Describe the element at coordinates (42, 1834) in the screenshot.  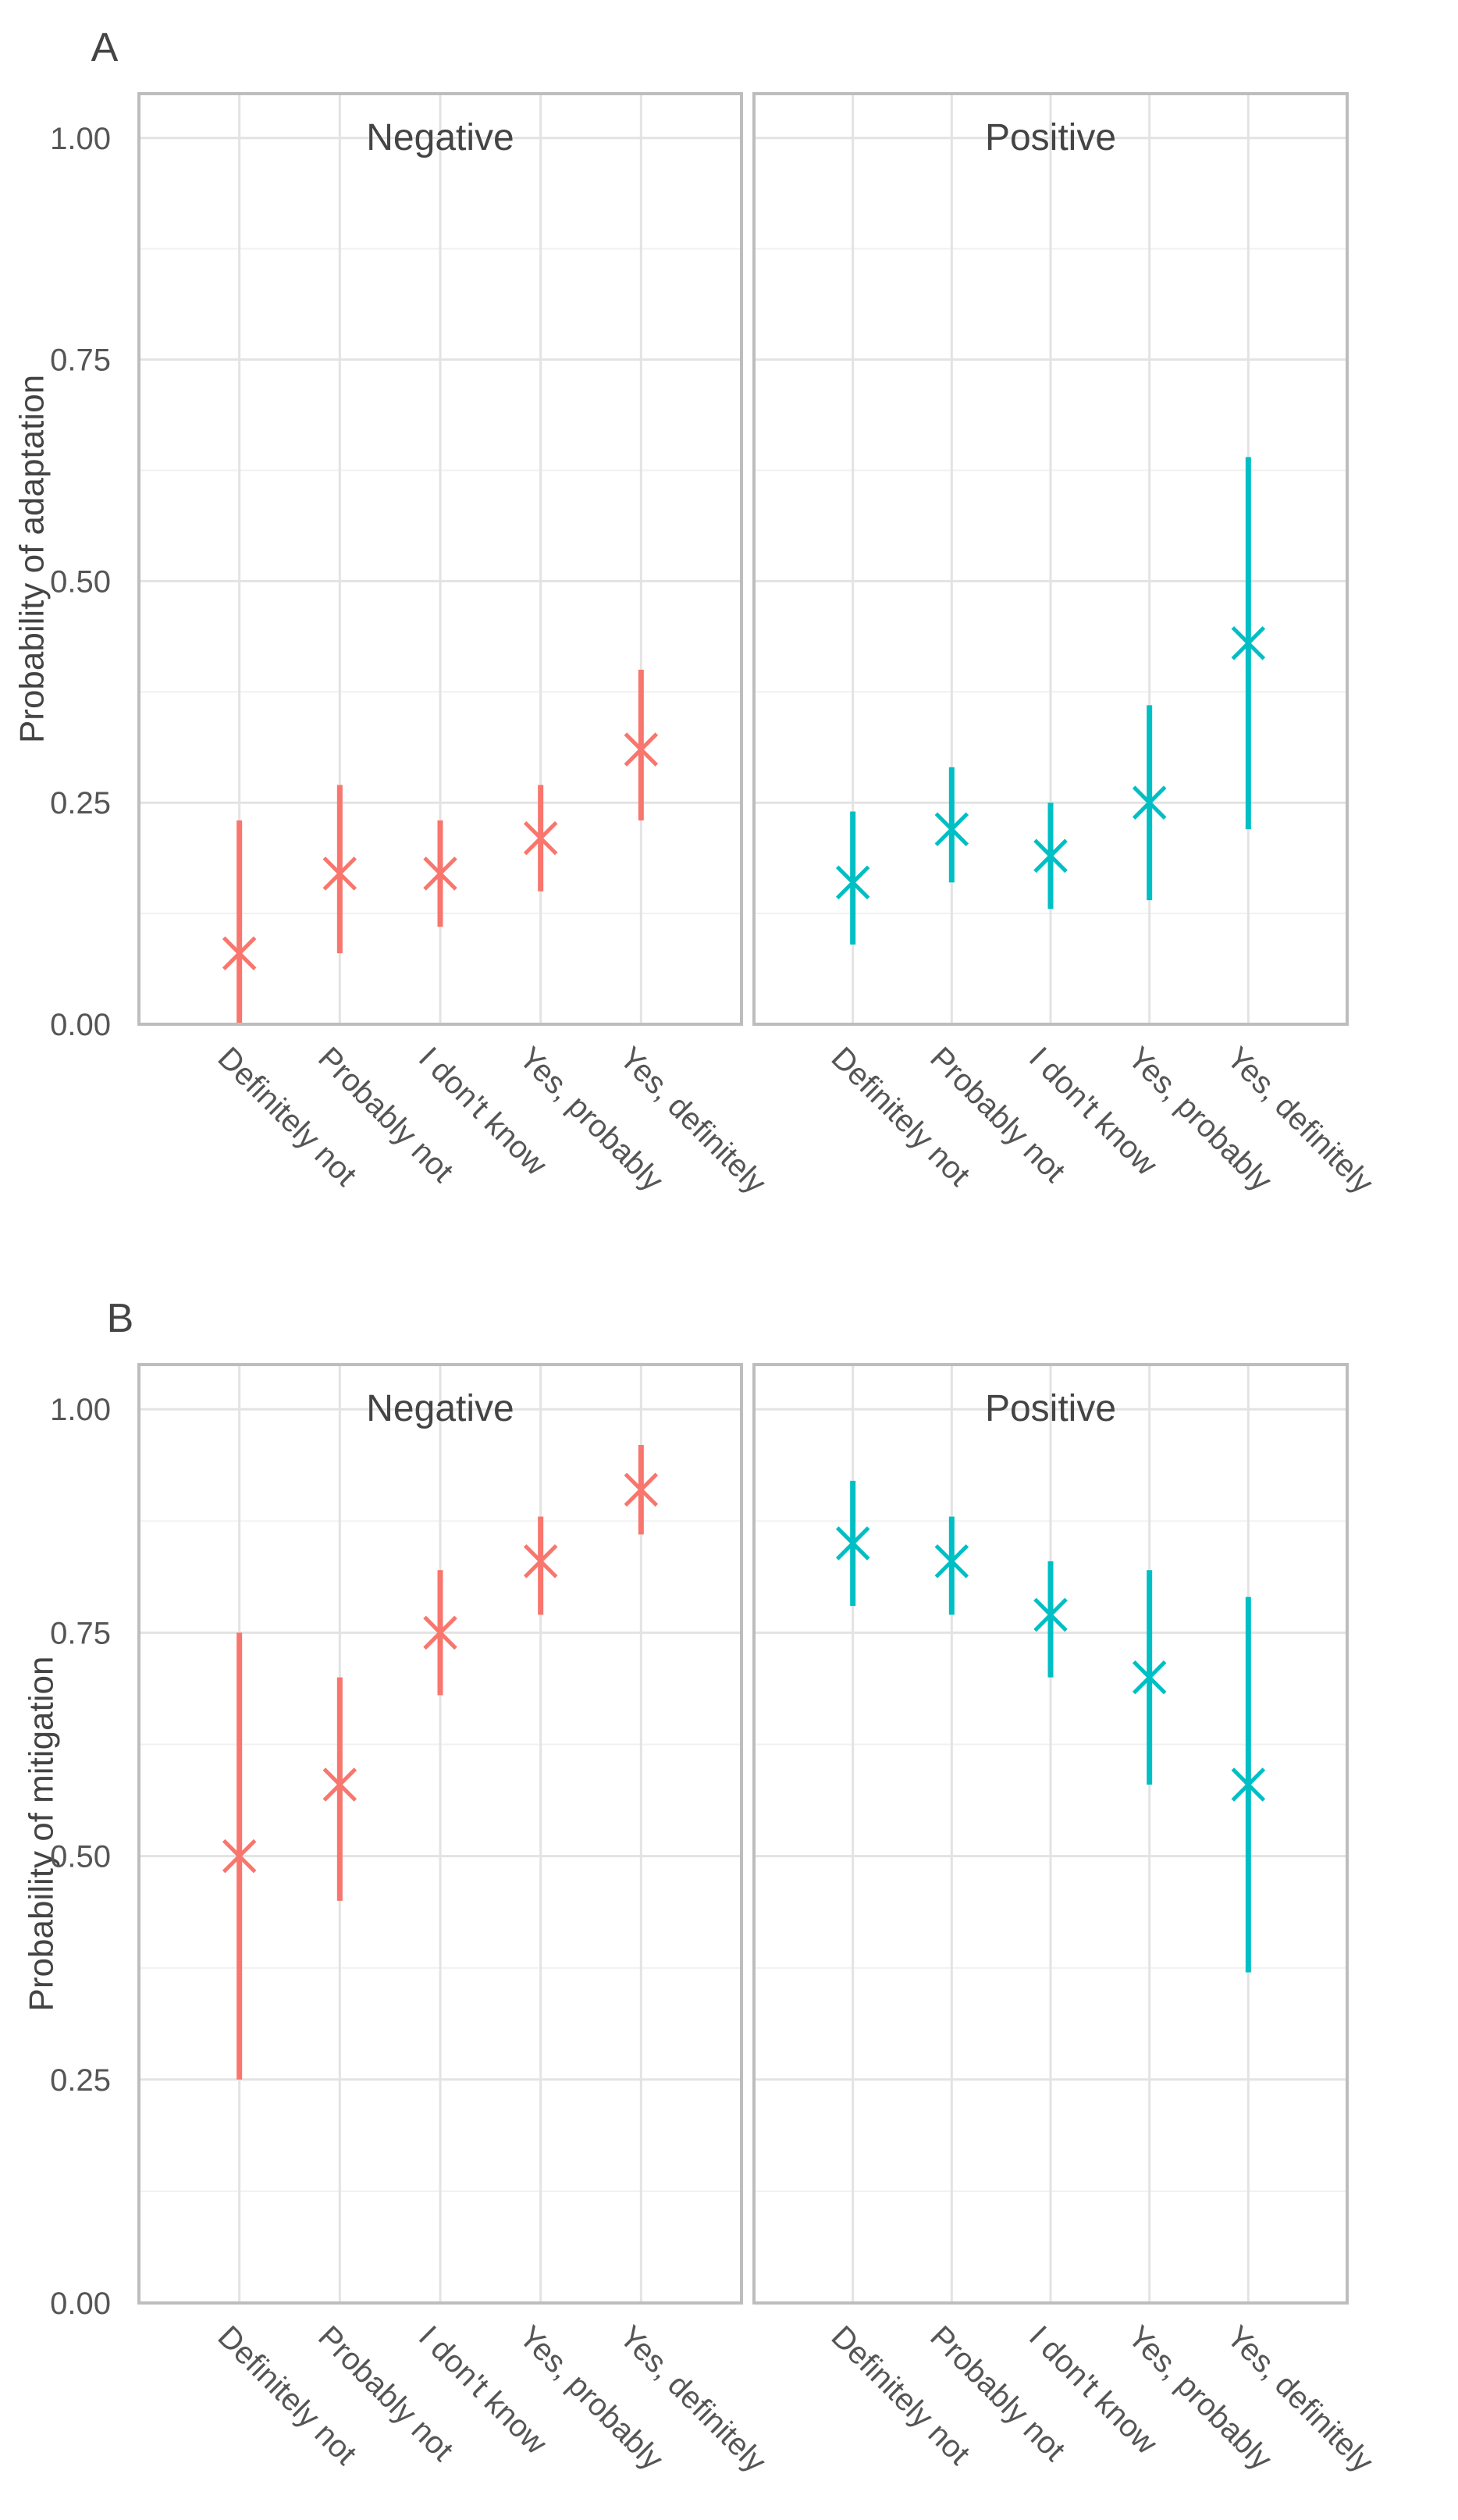
I see `y-axis-title: Probability of mitigation` at that location.